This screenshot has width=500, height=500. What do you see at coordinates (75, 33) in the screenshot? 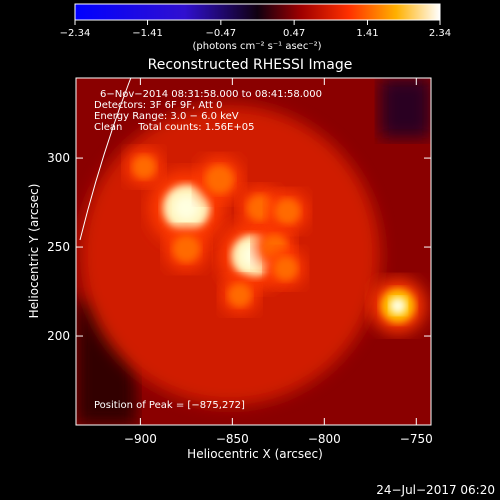
I see `colorbar-tick-label: −2.34` at bounding box center [75, 33].